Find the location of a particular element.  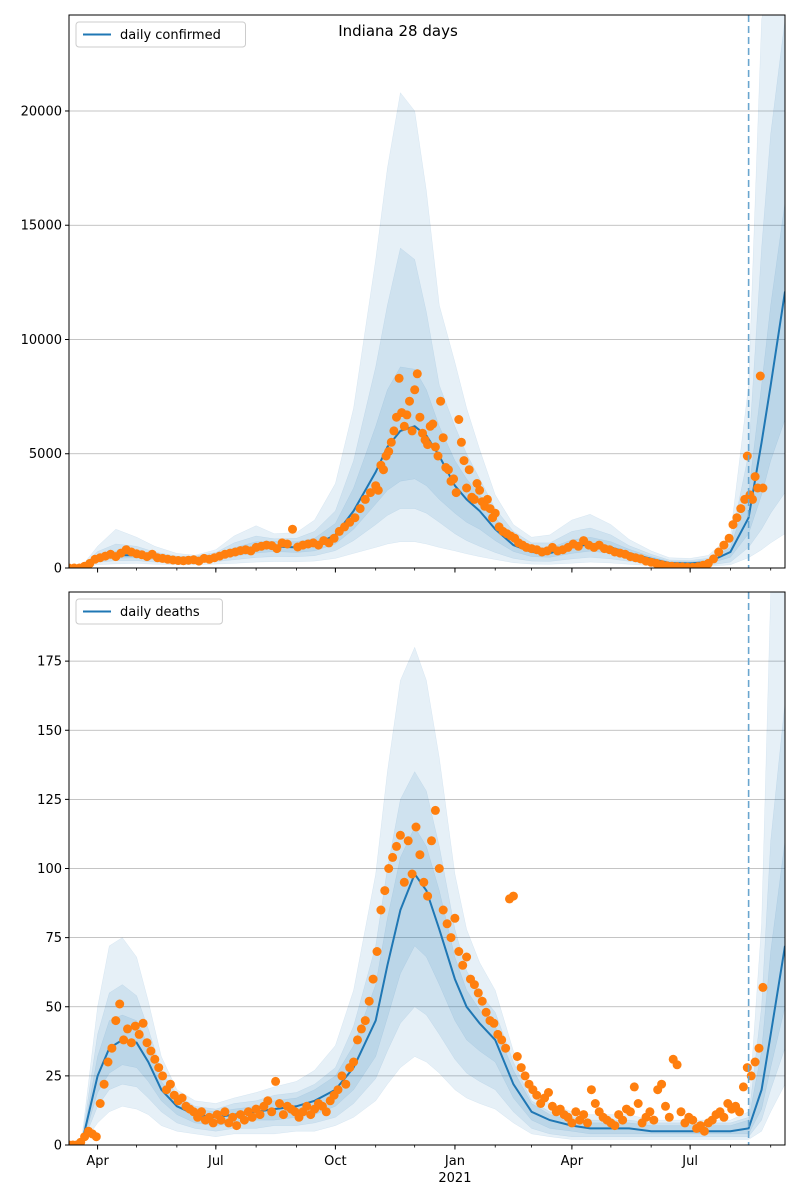

y-tick-label: 125 is located at coordinates (49, 800).